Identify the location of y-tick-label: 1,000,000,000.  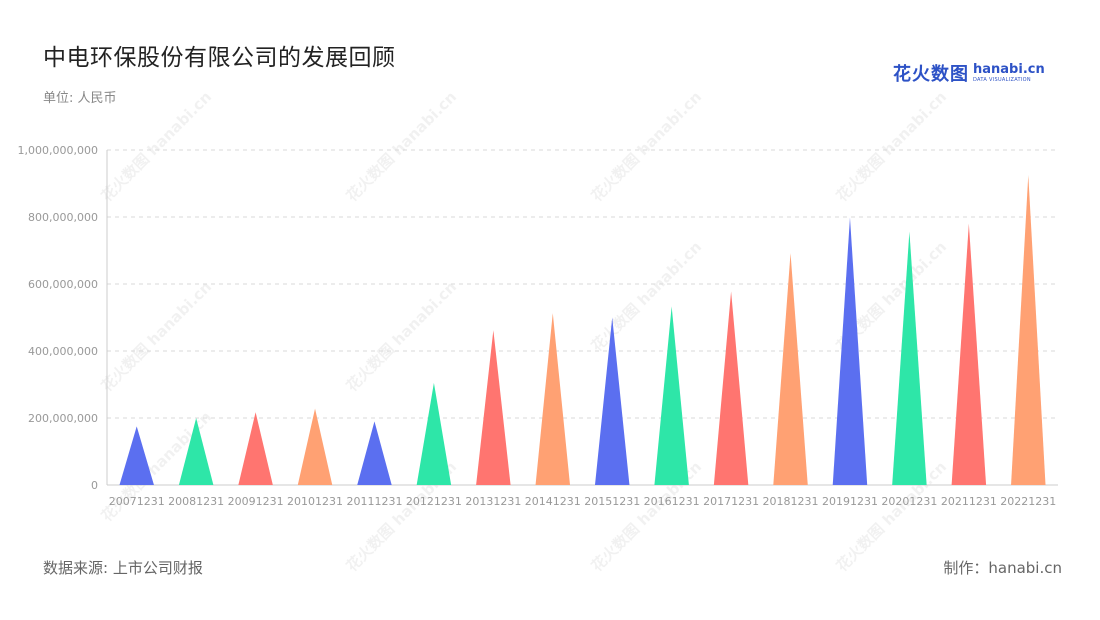
(58, 150).